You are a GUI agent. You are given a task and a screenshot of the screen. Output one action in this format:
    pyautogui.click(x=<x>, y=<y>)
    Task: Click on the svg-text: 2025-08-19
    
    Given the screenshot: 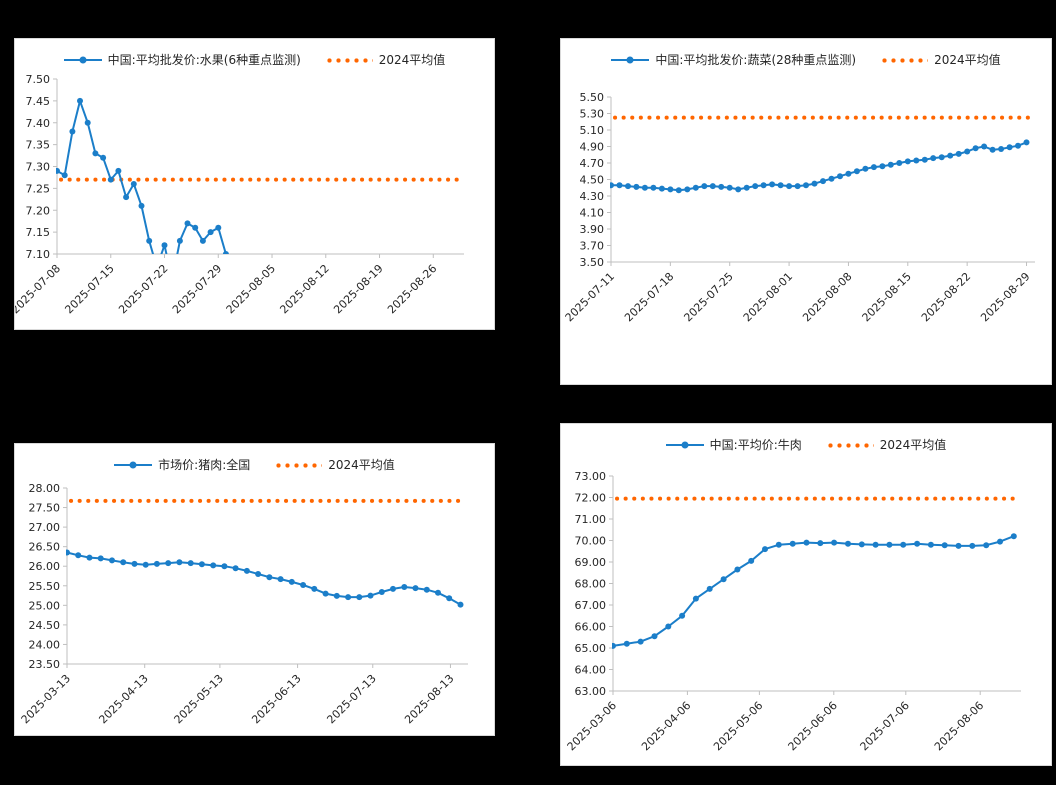 What is the action you would take?
    pyautogui.click(x=358, y=289)
    